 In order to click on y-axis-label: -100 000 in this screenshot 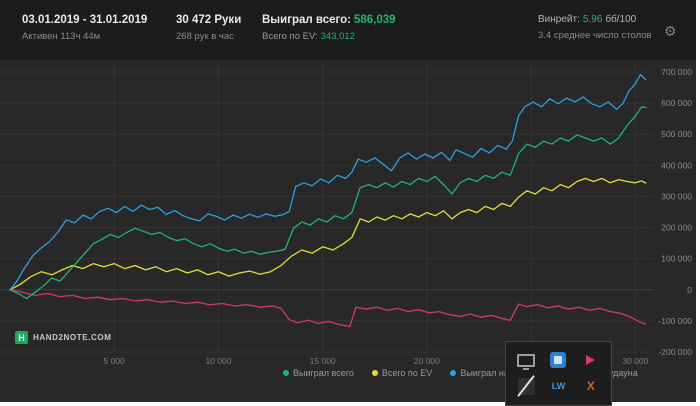, I will do `click(675, 321)`.